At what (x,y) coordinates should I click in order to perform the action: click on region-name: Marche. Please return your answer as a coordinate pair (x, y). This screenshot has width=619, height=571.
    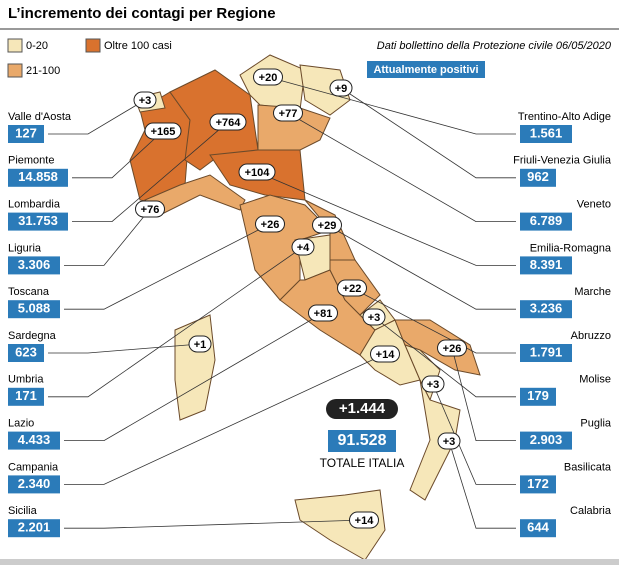
    Looking at the image, I should click on (592, 292).